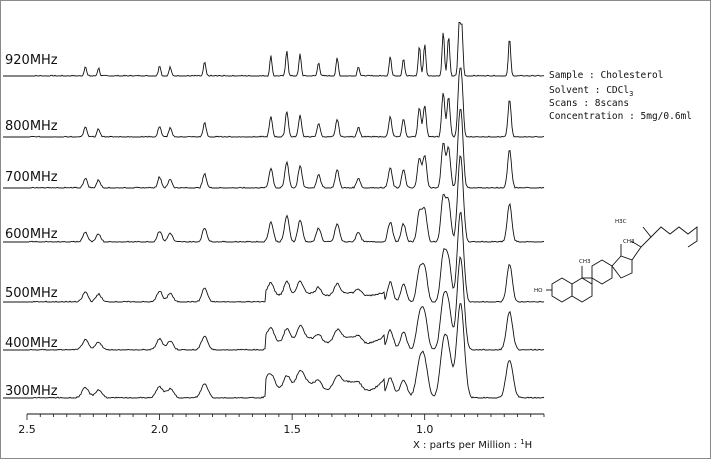 This screenshot has height=459, width=711. I want to click on x-axis-ticks, so click(285, 417).